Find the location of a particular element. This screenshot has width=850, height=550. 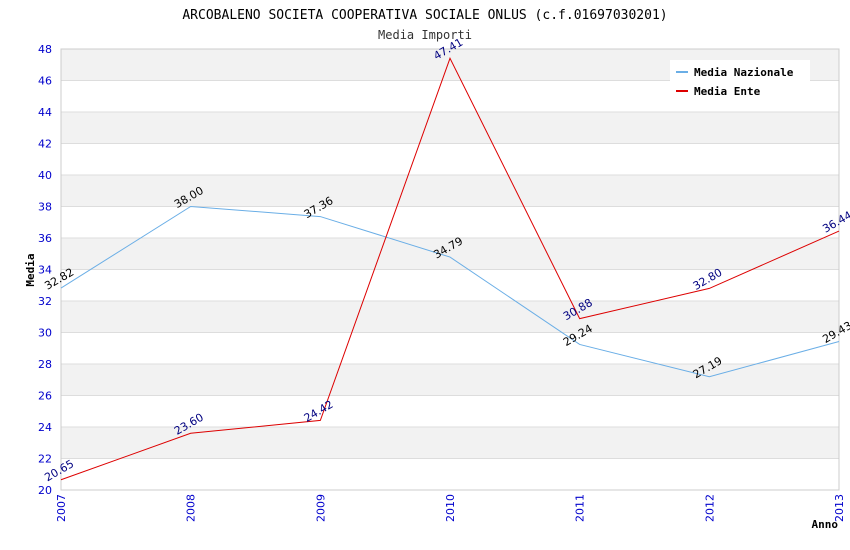

y-tick-label: 38 is located at coordinates (45, 207).